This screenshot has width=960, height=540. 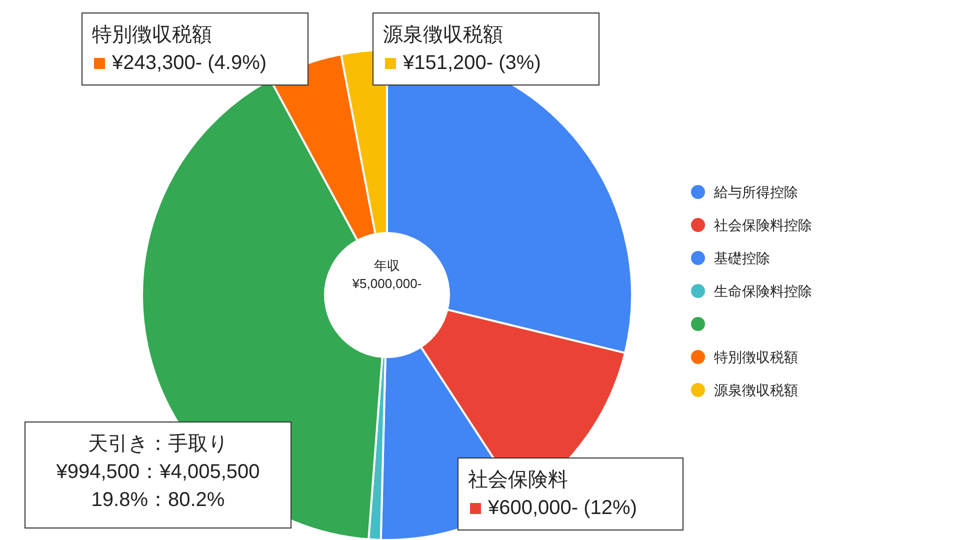 I want to click on legend-label: 特別徴収税額, so click(x=756, y=357).